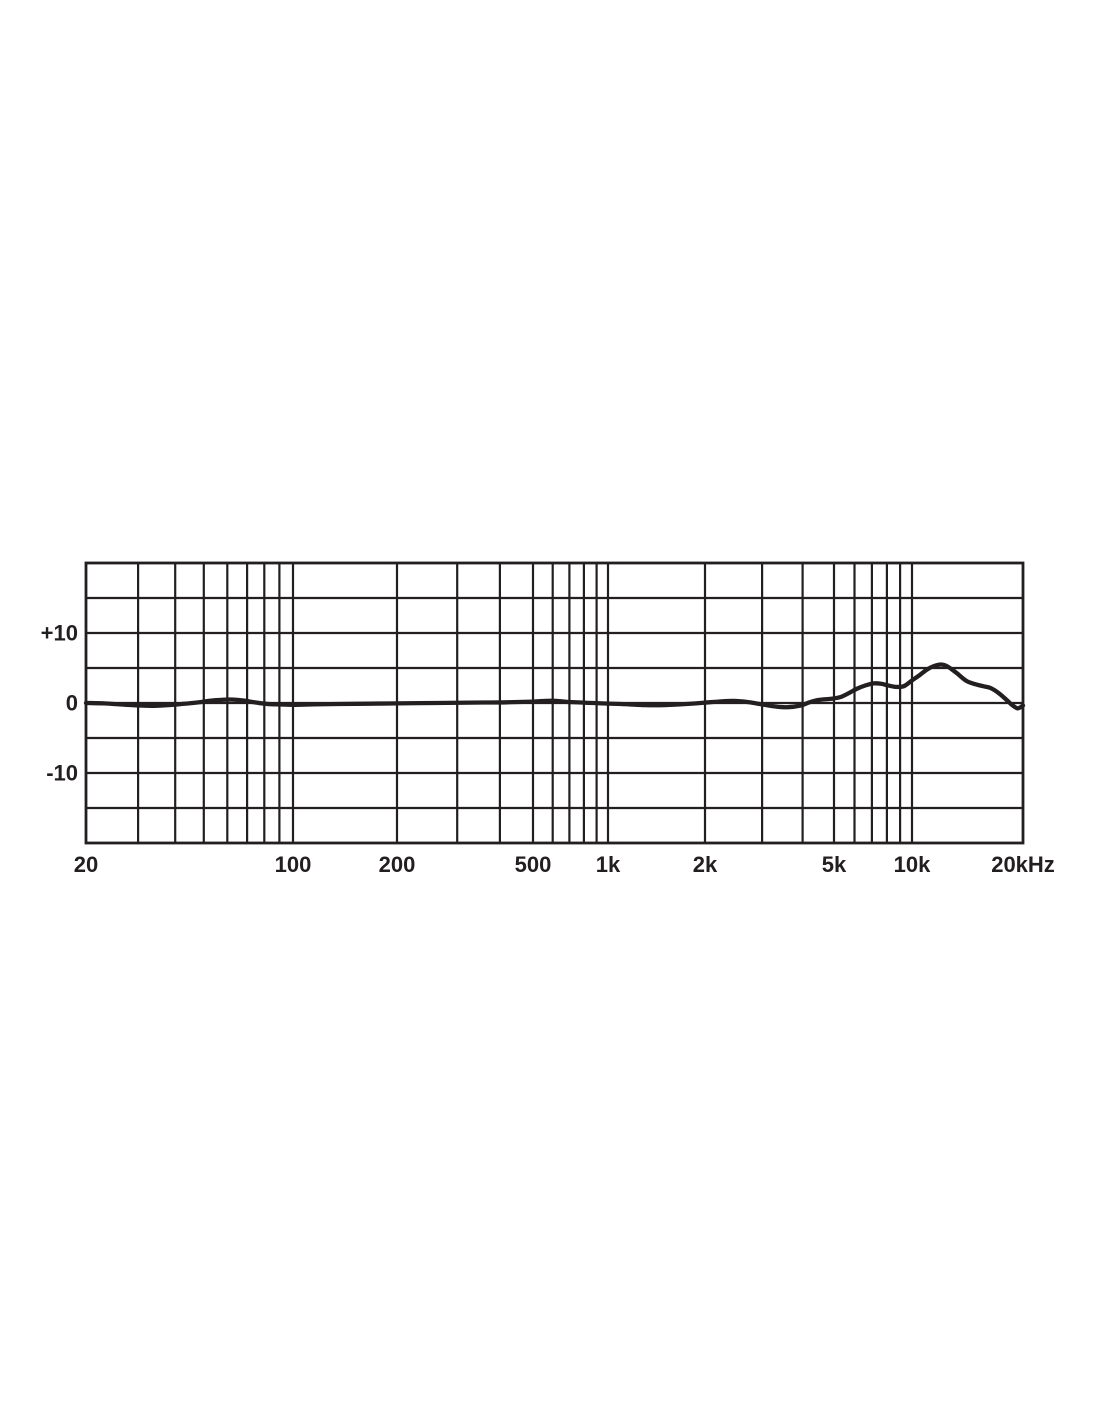 The height and width of the screenshot is (1422, 1100). I want to click on y-axis-label--10: -10, so click(62, 773).